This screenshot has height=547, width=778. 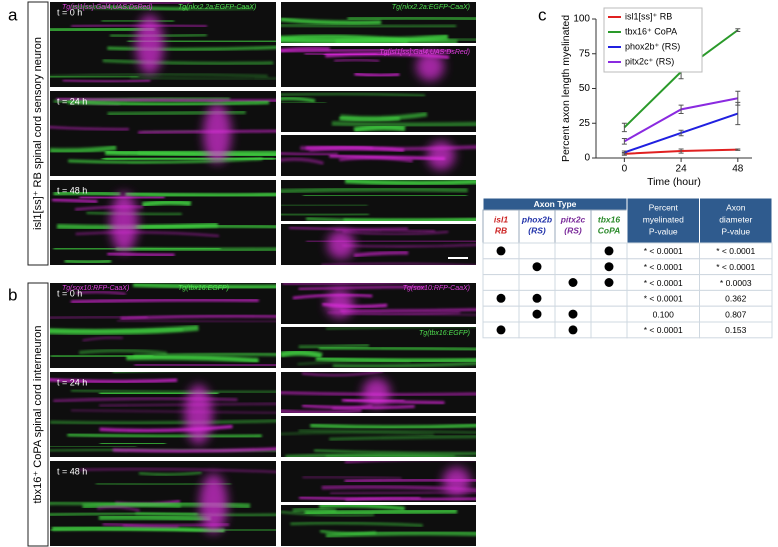 I want to click on image-background, so click(x=378, y=303).